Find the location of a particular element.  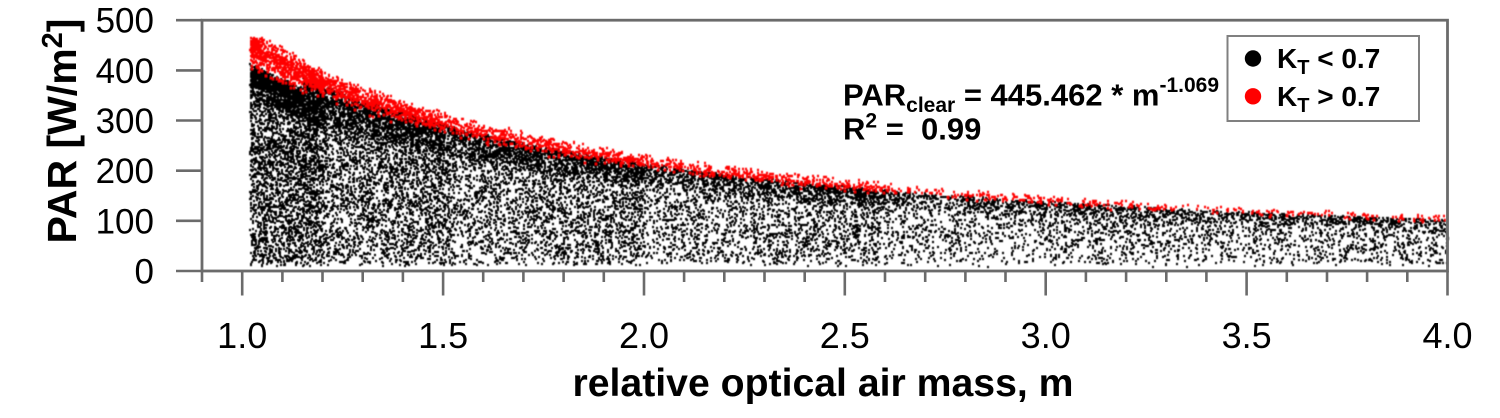

svg-text: 4.0 is located at coordinates (1447, 335).